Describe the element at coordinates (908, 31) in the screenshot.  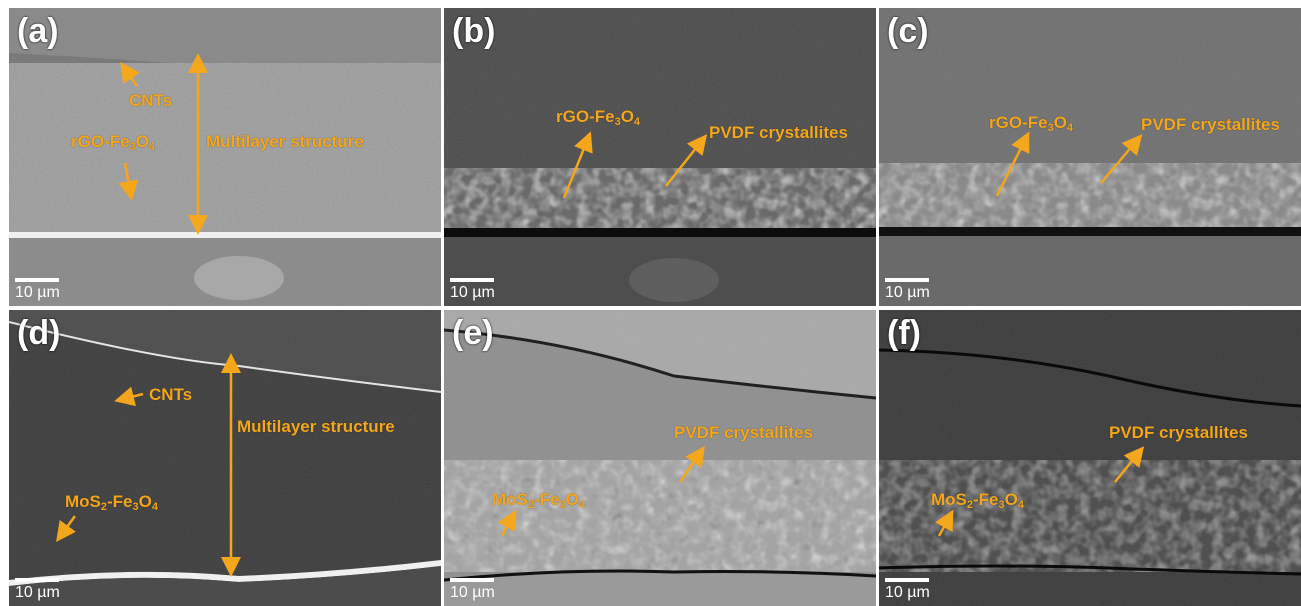
I see `panel-label: (c)` at that location.